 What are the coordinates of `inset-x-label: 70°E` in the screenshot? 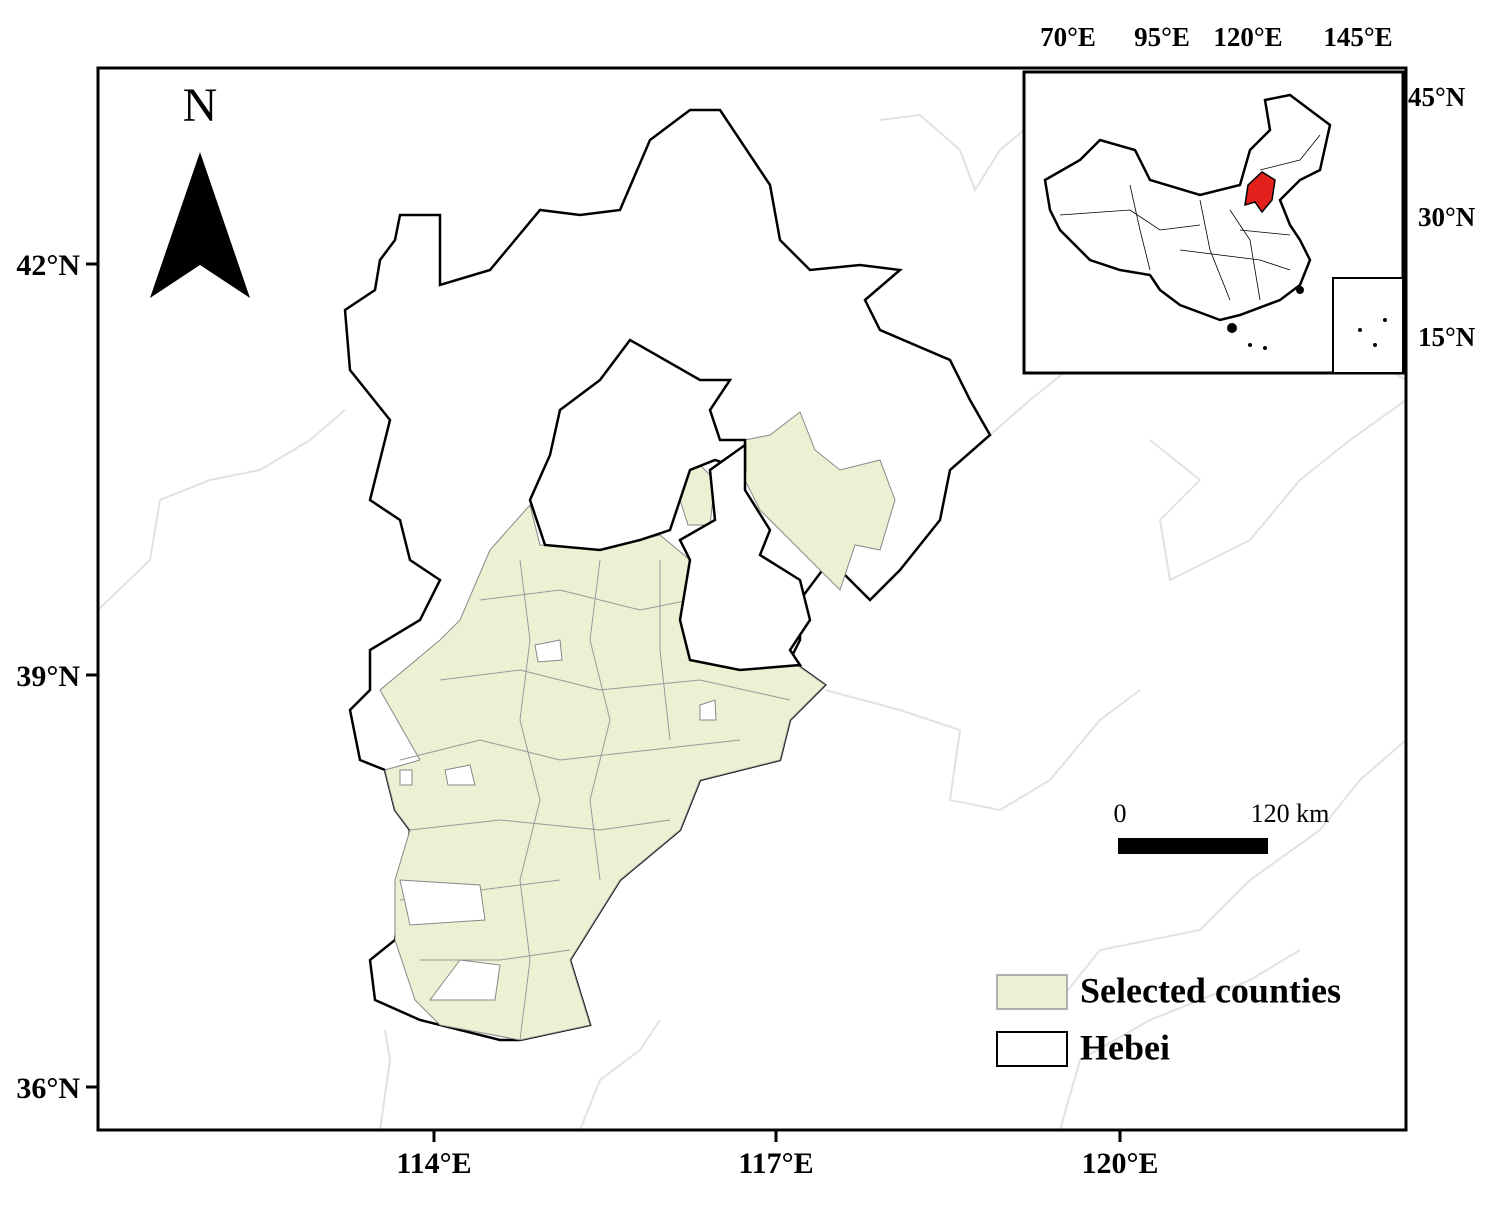 It's located at (1068, 37).